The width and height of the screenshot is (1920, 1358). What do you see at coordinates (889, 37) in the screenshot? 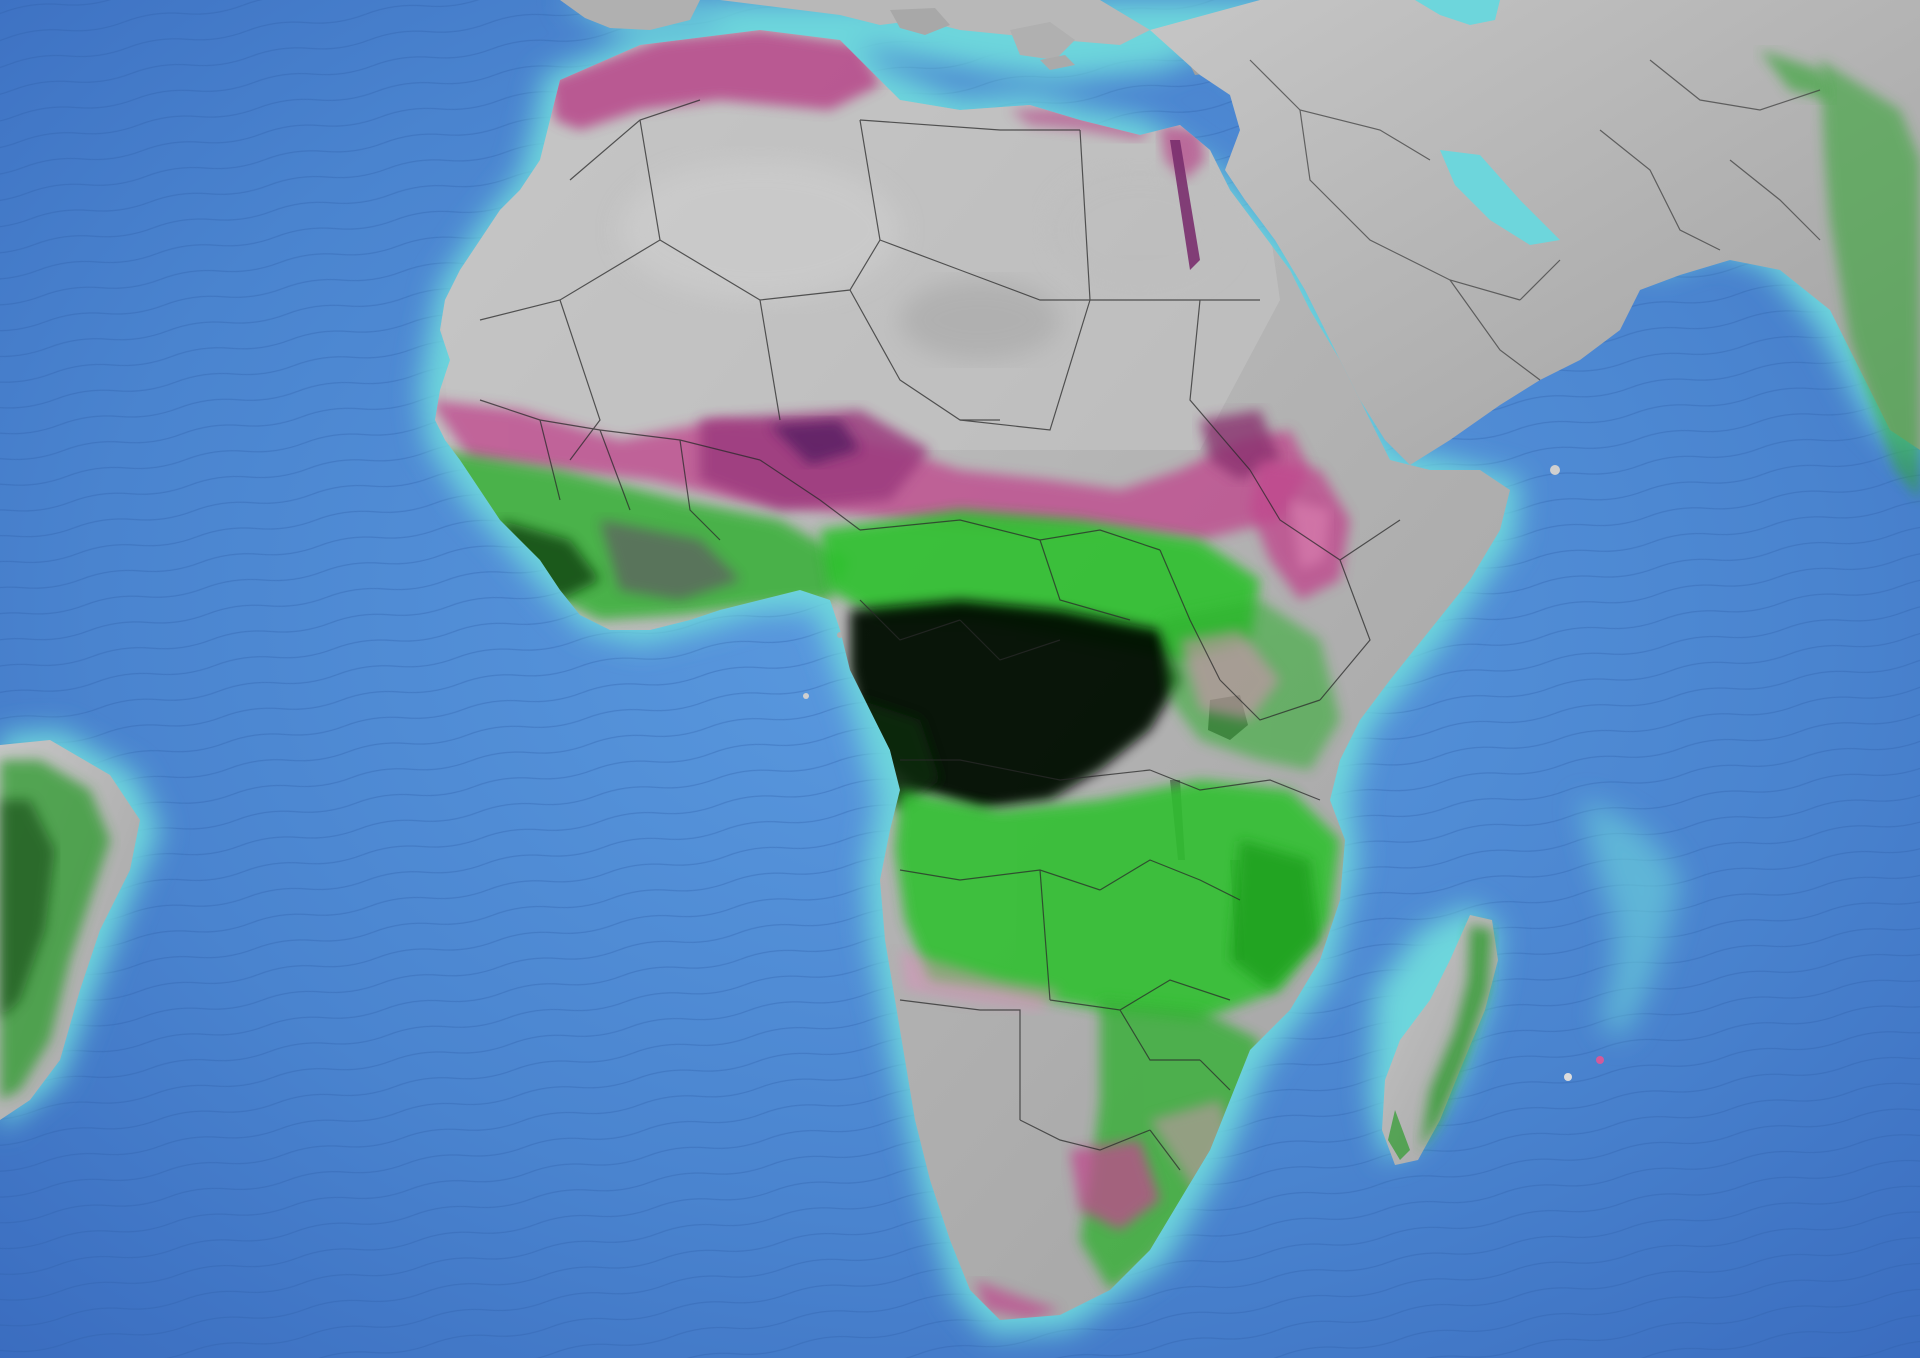
I see `europe-landmass` at bounding box center [889, 37].